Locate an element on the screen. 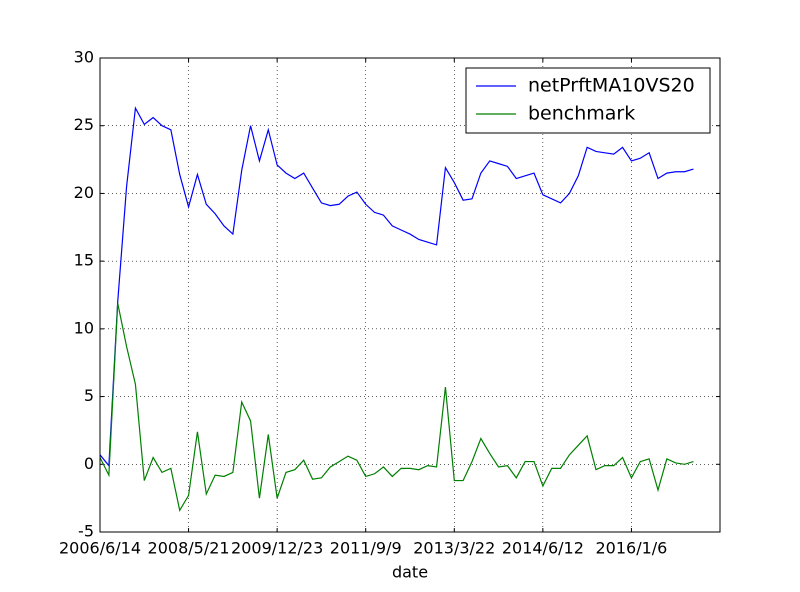 The height and width of the screenshot is (592, 800). x-tick-label: 2008/5/21 is located at coordinates (189, 548).